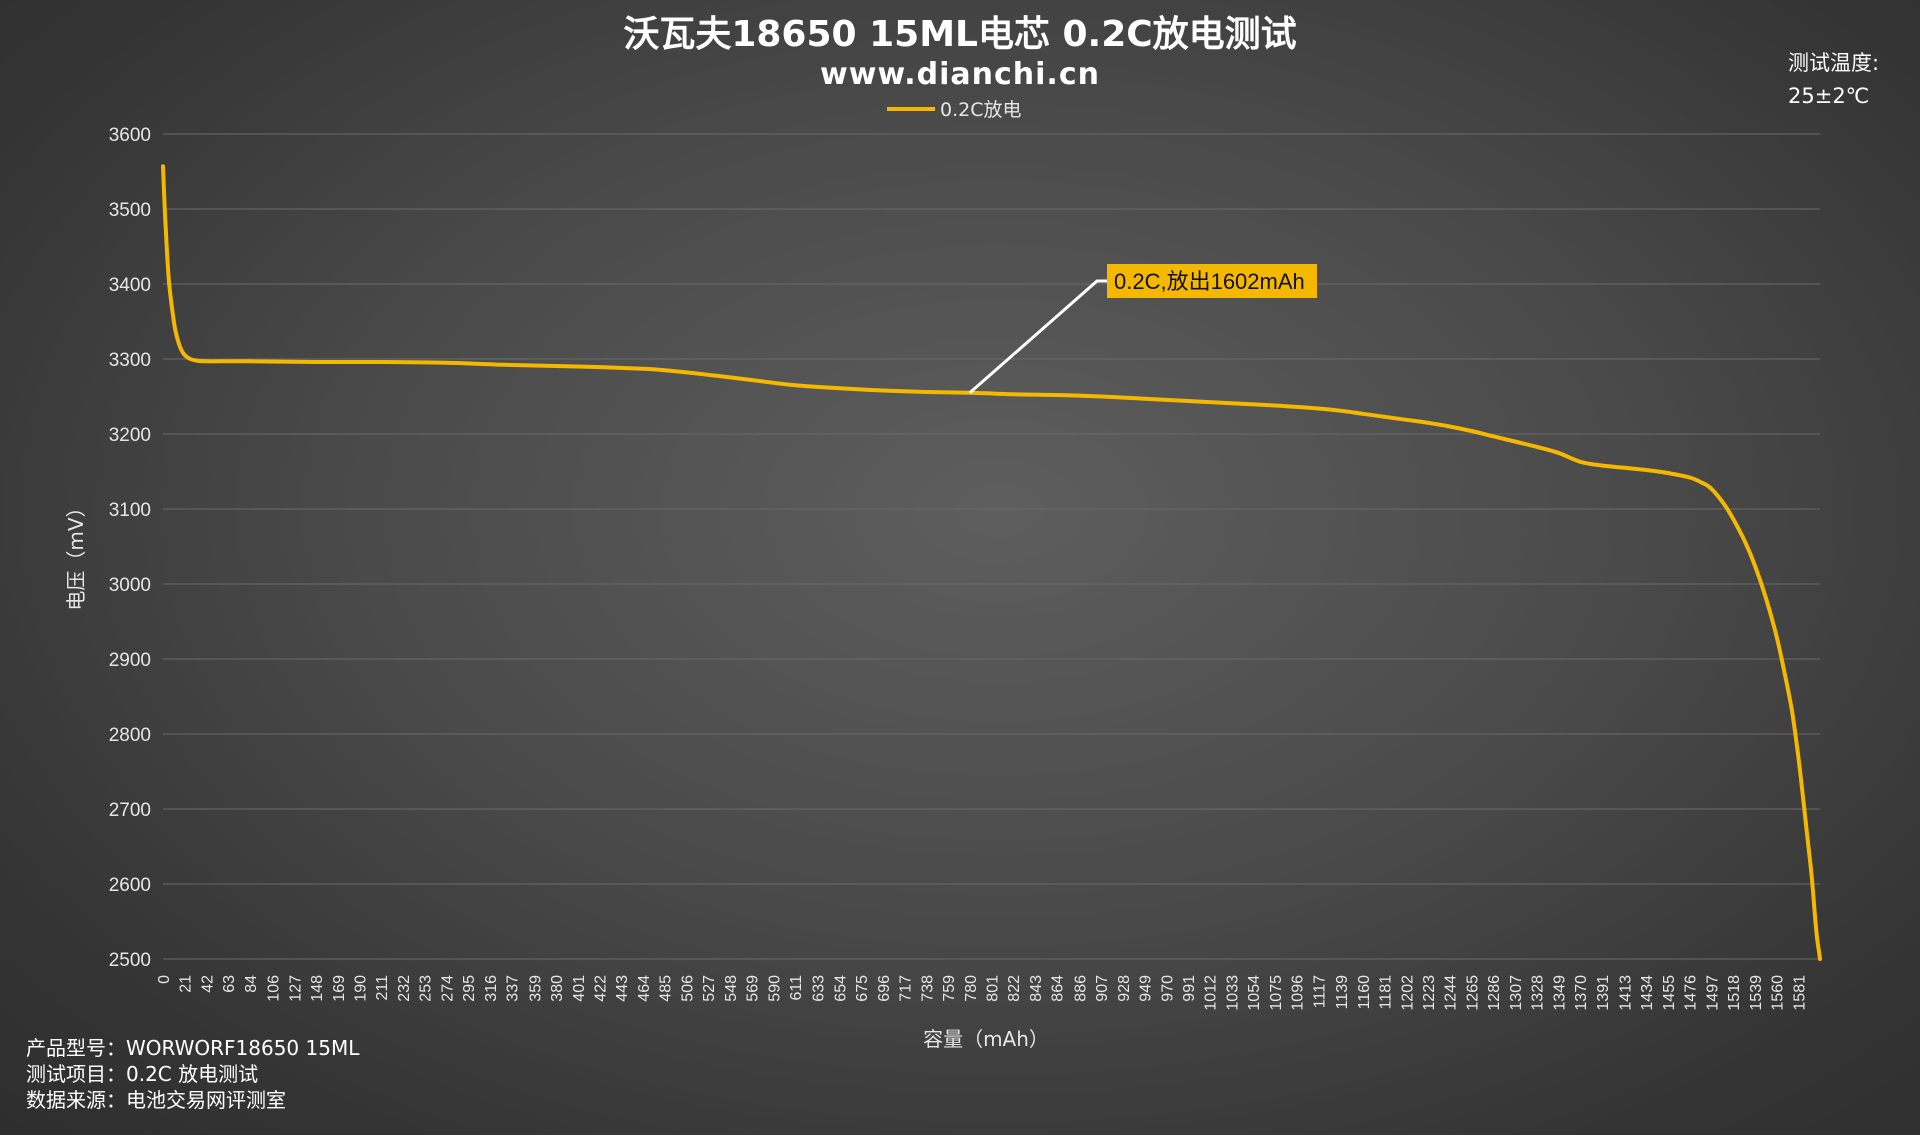 Image resolution: width=1920 pixels, height=1135 pixels. What do you see at coordinates (1538, 993) in the screenshot?
I see `x-tick-label: 1328` at bounding box center [1538, 993].